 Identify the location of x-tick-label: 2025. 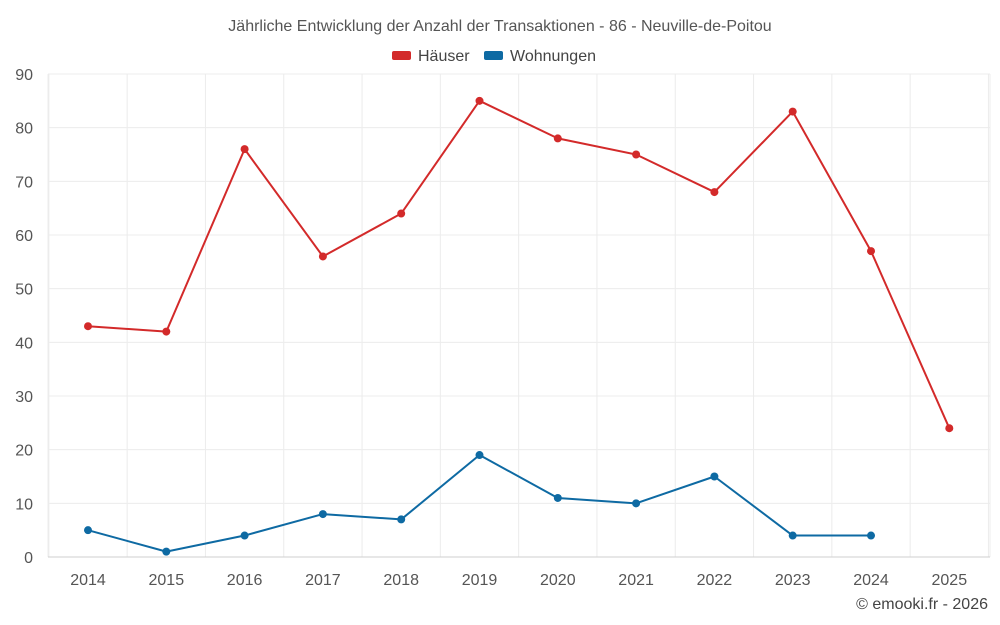
(950, 580).